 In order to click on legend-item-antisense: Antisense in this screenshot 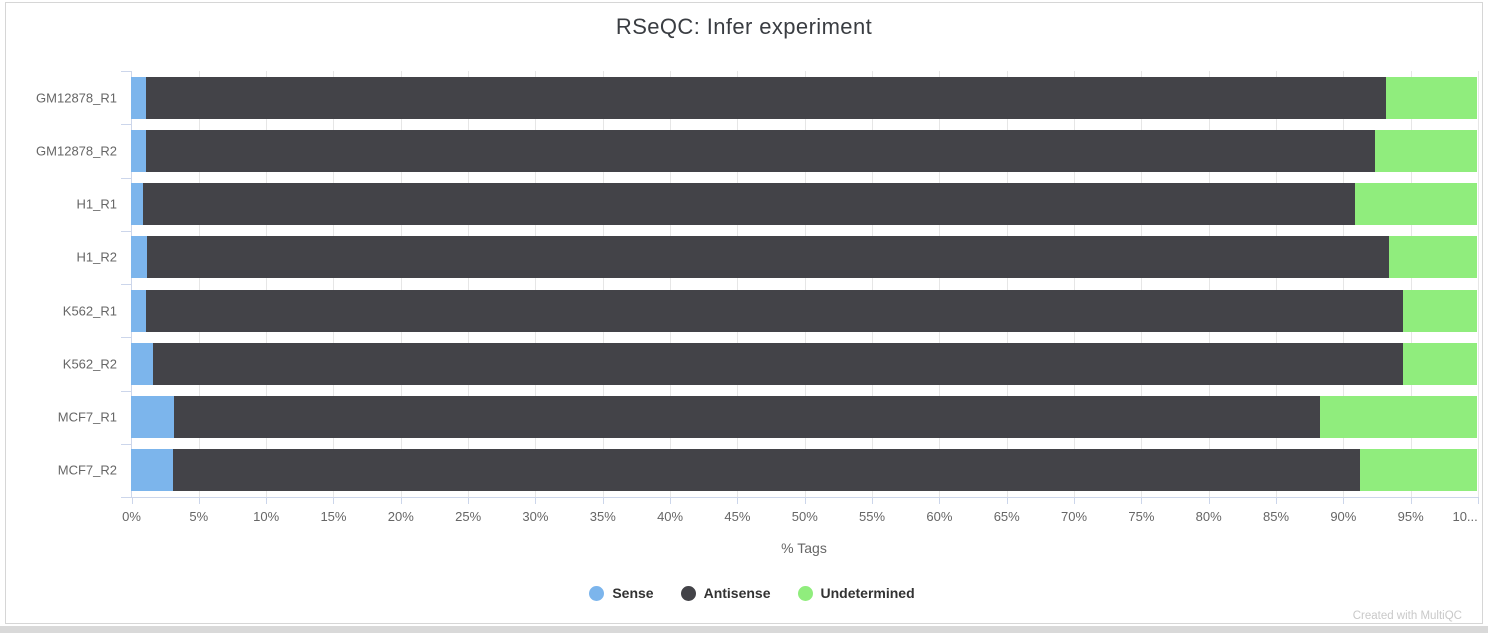, I will do `click(725, 593)`.